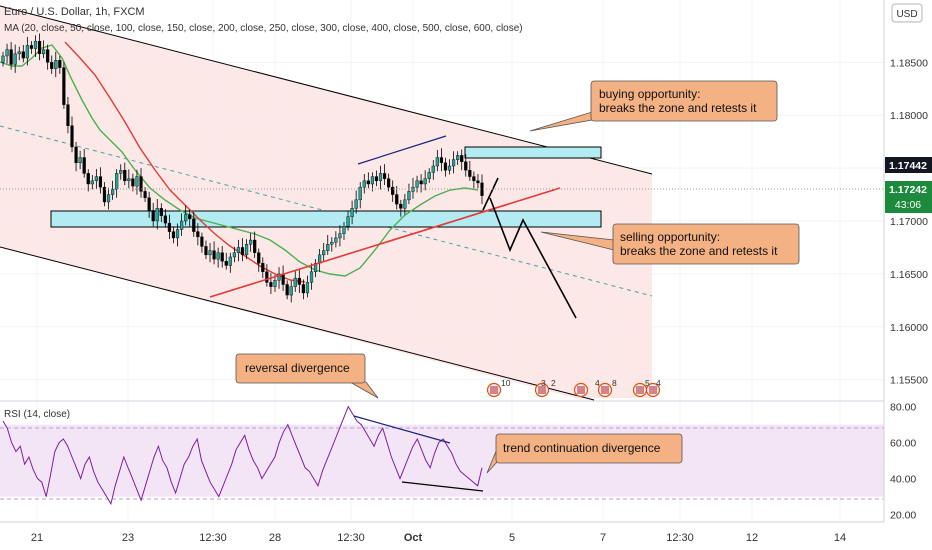 Image resolution: width=932 pixels, height=550 pixels. What do you see at coordinates (37, 414) in the screenshot?
I see `rsi-title: RSI (14, close)` at bounding box center [37, 414].